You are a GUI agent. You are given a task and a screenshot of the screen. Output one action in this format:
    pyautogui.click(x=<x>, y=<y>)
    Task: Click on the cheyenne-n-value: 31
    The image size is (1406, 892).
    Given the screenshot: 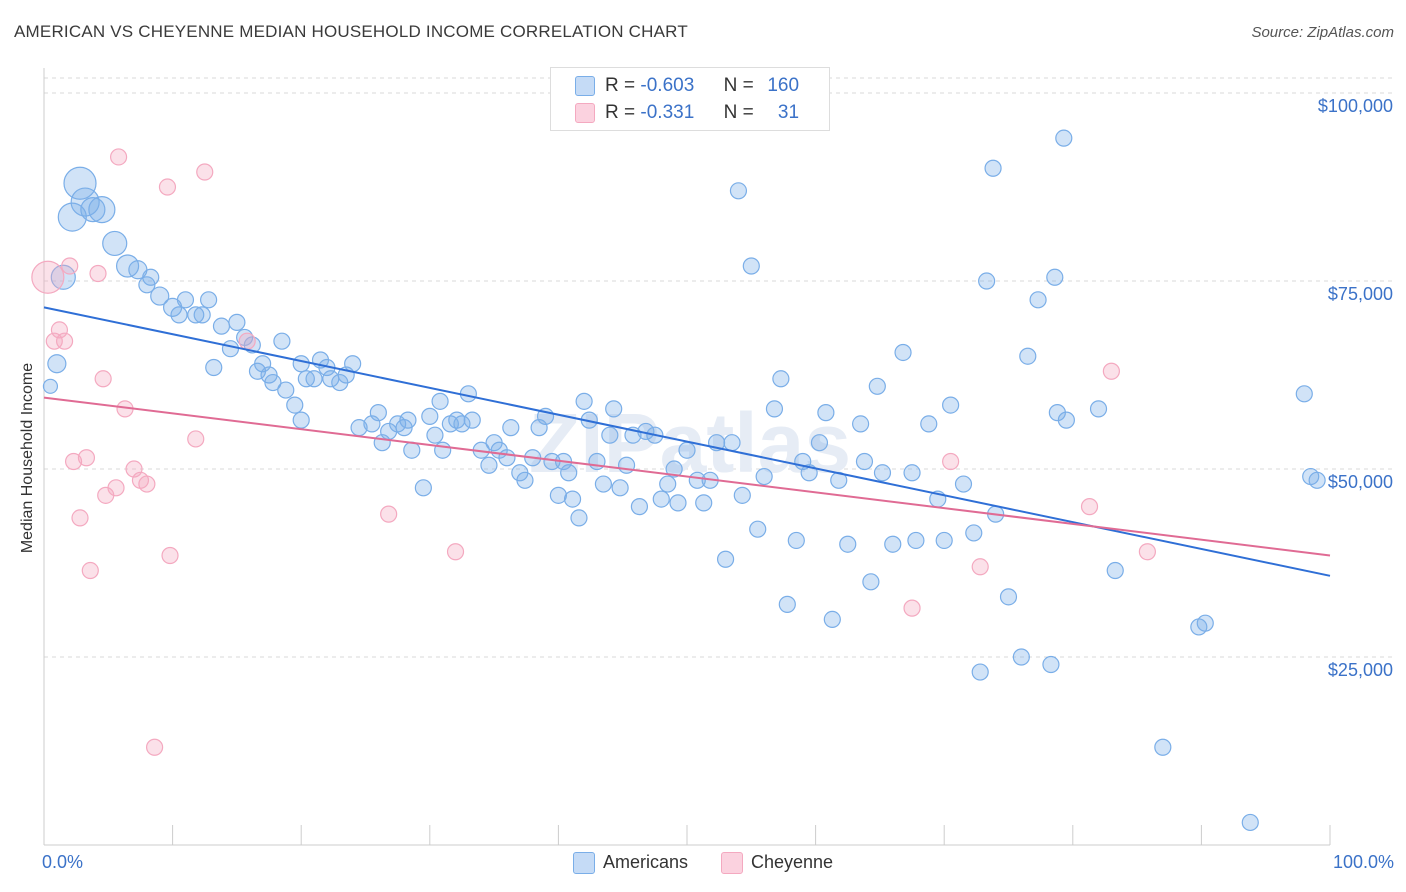 What is the action you would take?
    pyautogui.click(x=788, y=112)
    